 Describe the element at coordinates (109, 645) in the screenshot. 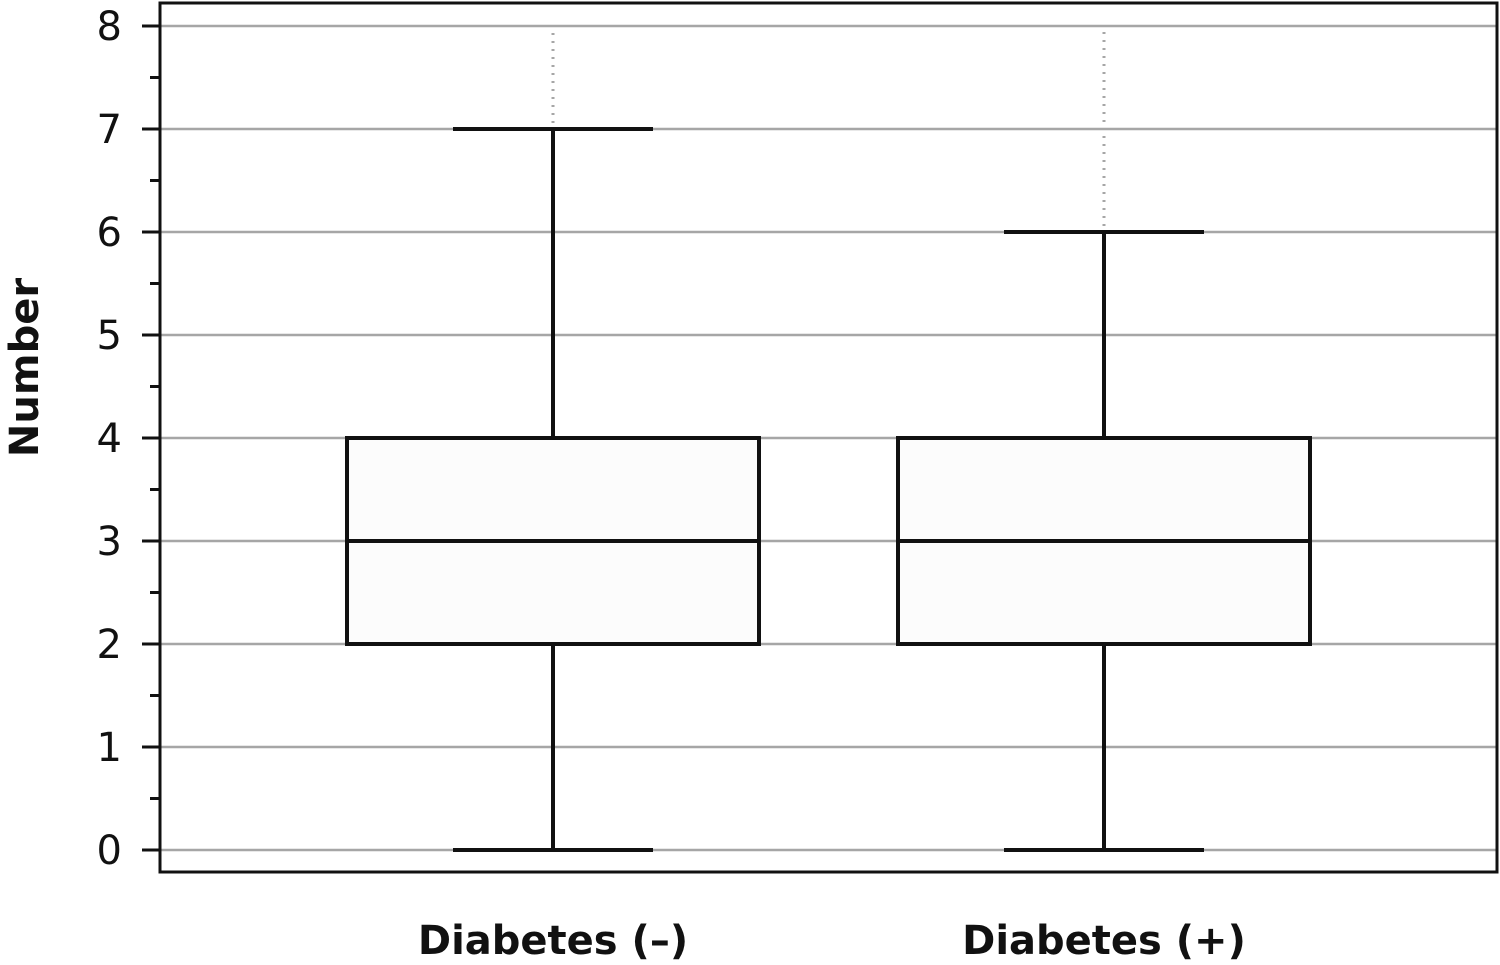

I see `ytick-label-2: 2` at that location.